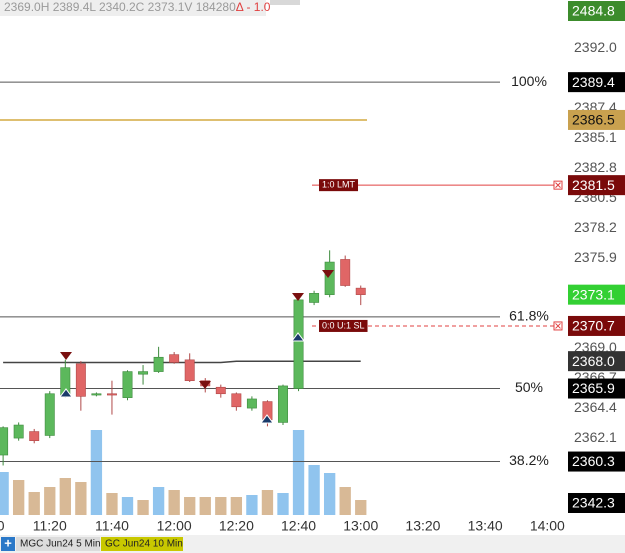 This screenshot has height=553, width=625. I want to click on x-tick-label: 13:00, so click(360, 526).